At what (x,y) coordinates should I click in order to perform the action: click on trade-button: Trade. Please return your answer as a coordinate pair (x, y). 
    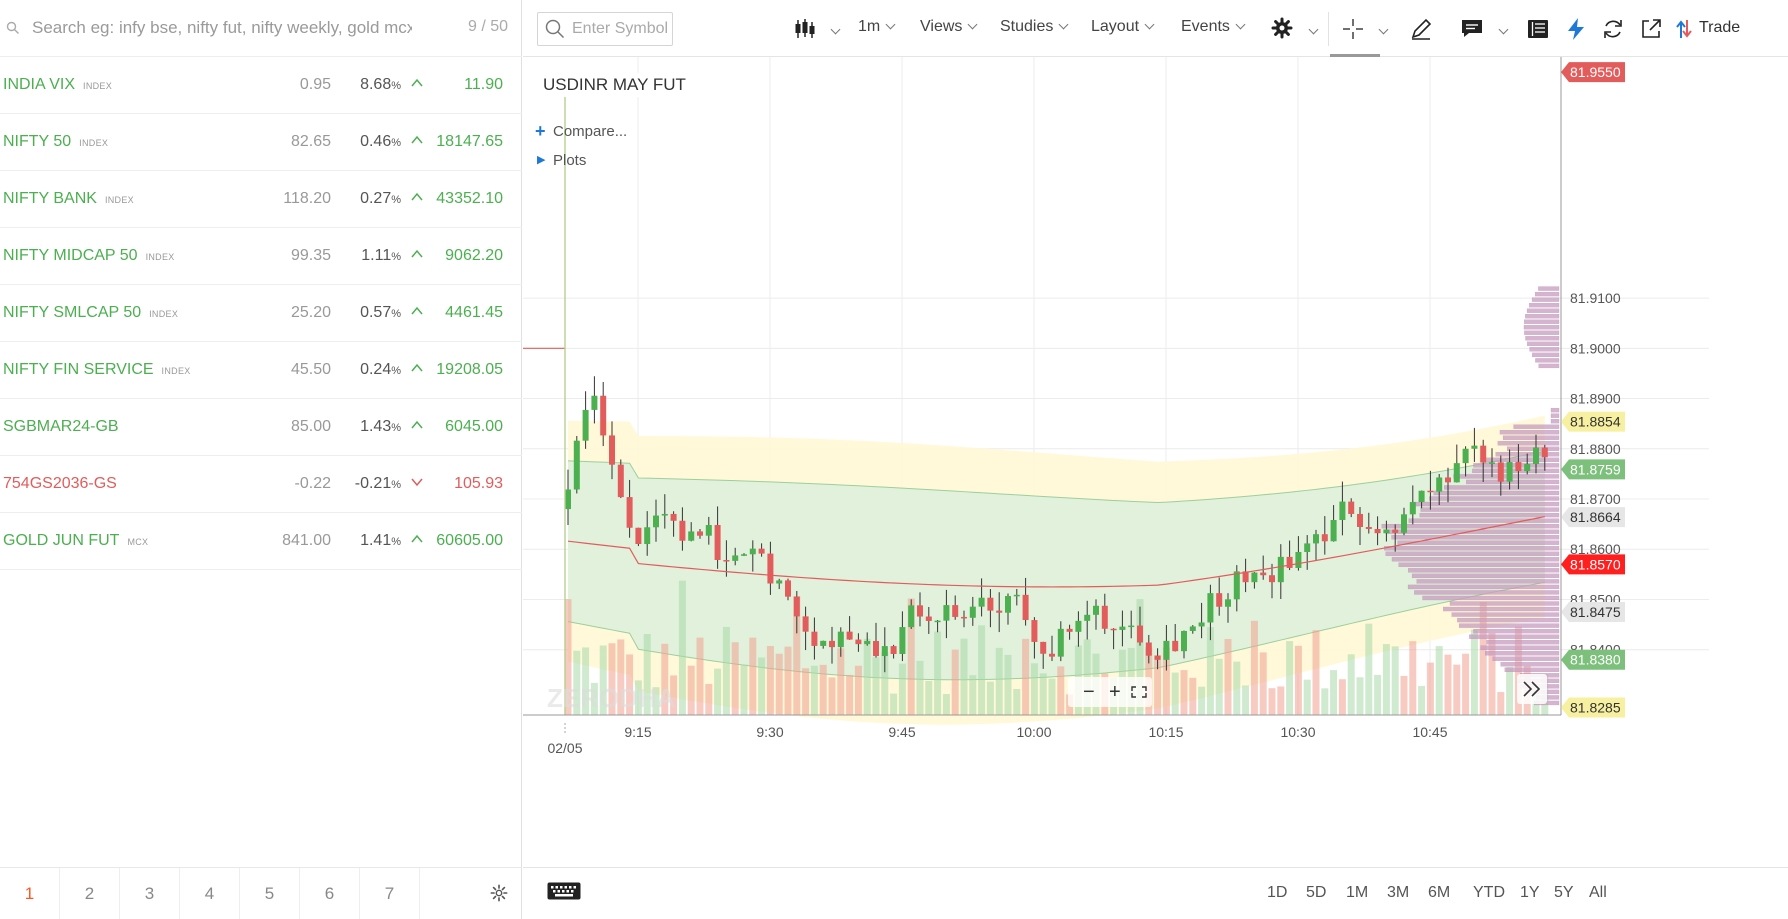
    Looking at the image, I should click on (1710, 29).